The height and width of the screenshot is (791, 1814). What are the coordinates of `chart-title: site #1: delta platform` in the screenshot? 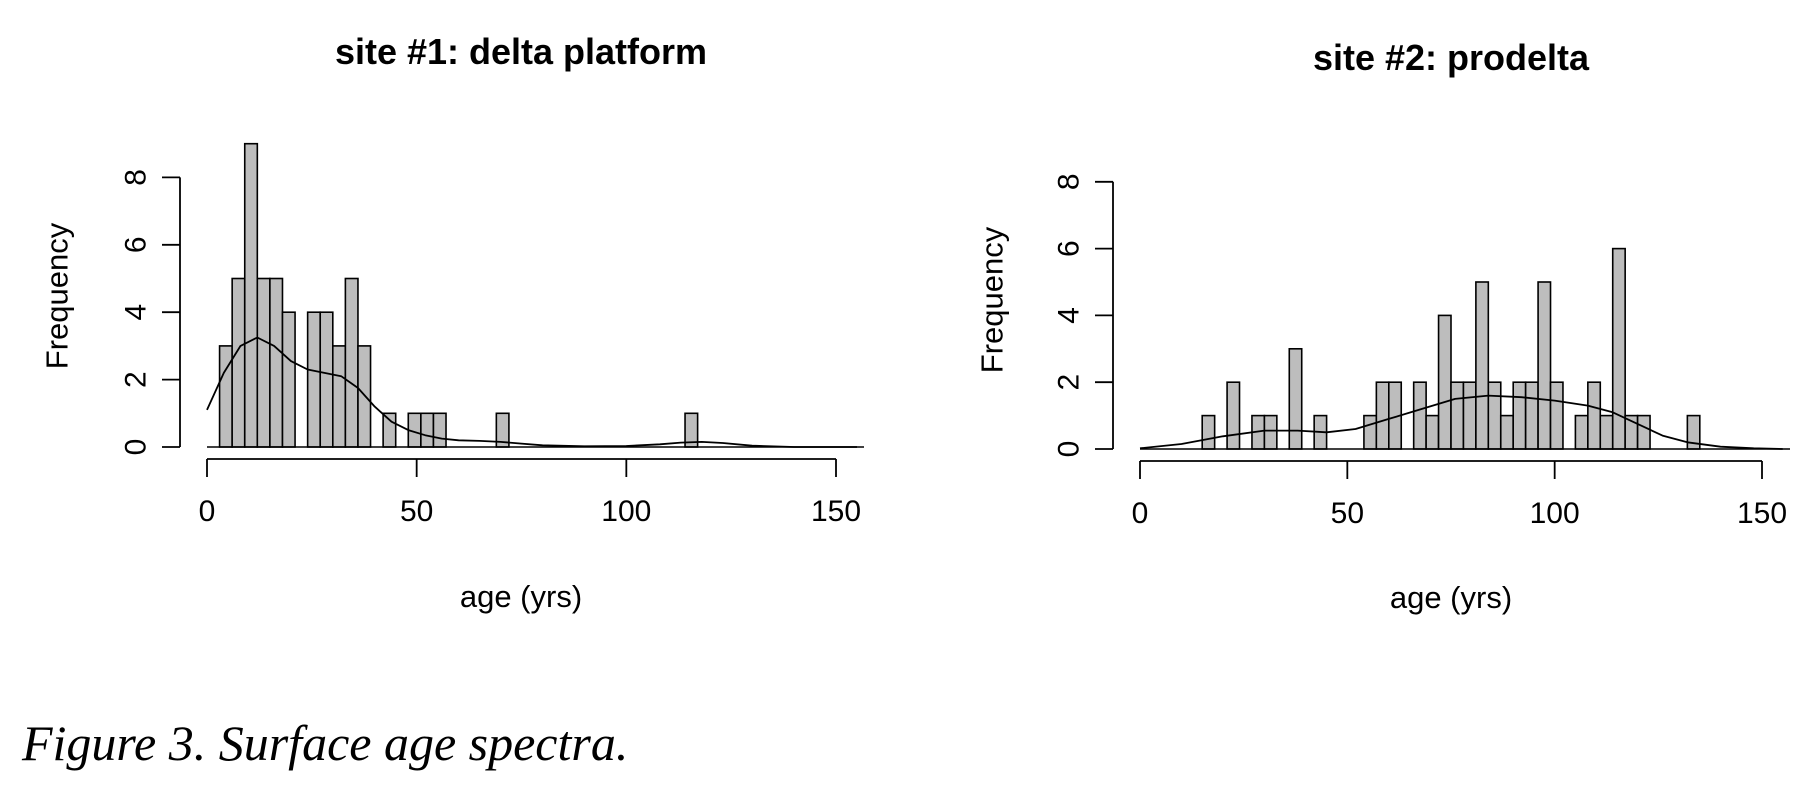 It's located at (521, 51).